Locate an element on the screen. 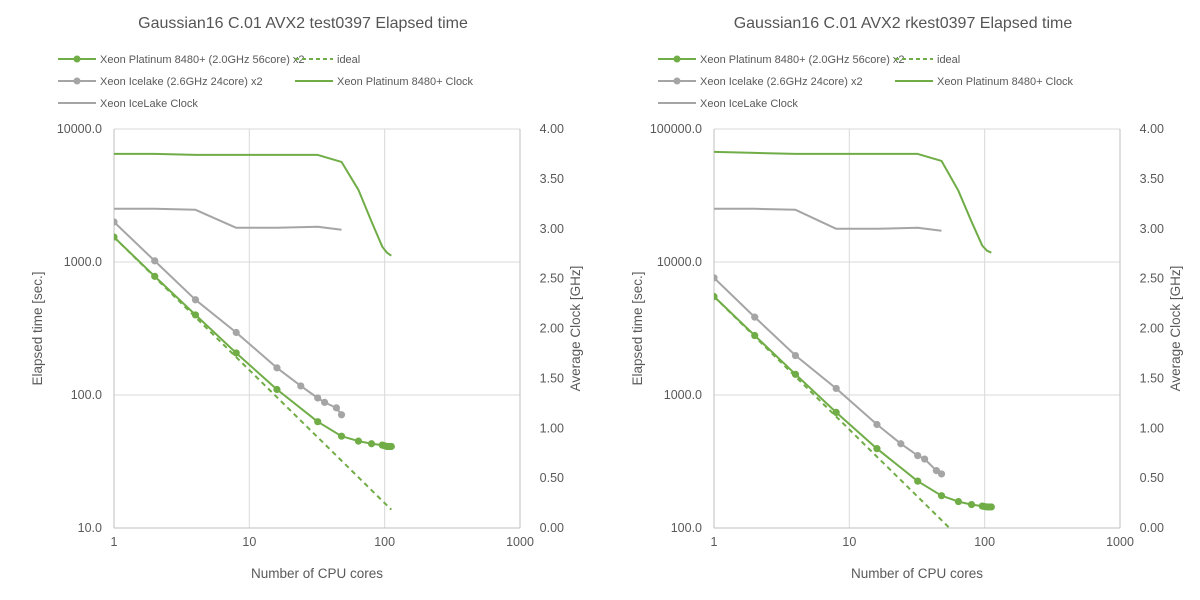  y2-tick-label: 3.00 is located at coordinates (552, 229).